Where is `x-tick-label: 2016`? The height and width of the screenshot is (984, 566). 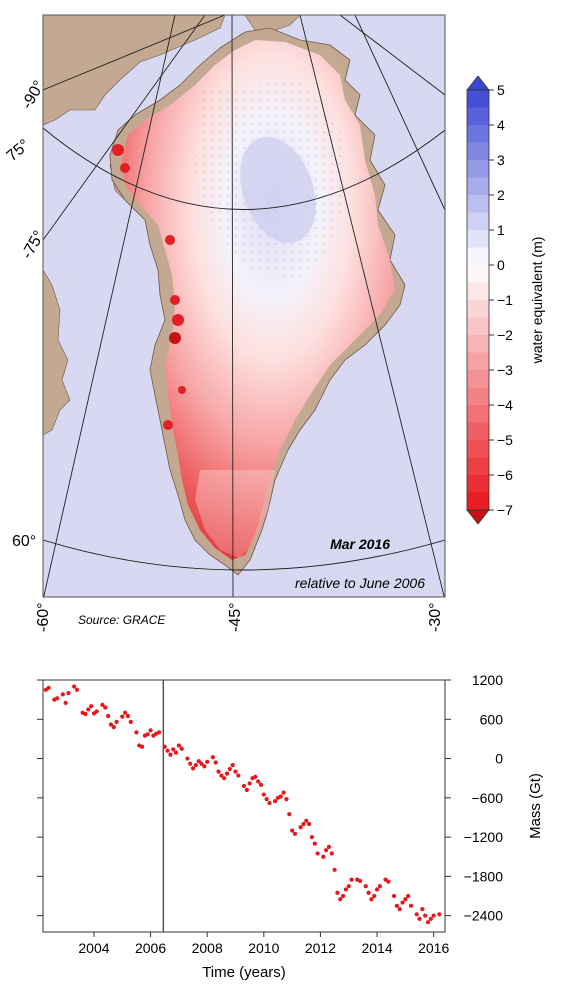 x-tick-label: 2016 is located at coordinates (433, 948).